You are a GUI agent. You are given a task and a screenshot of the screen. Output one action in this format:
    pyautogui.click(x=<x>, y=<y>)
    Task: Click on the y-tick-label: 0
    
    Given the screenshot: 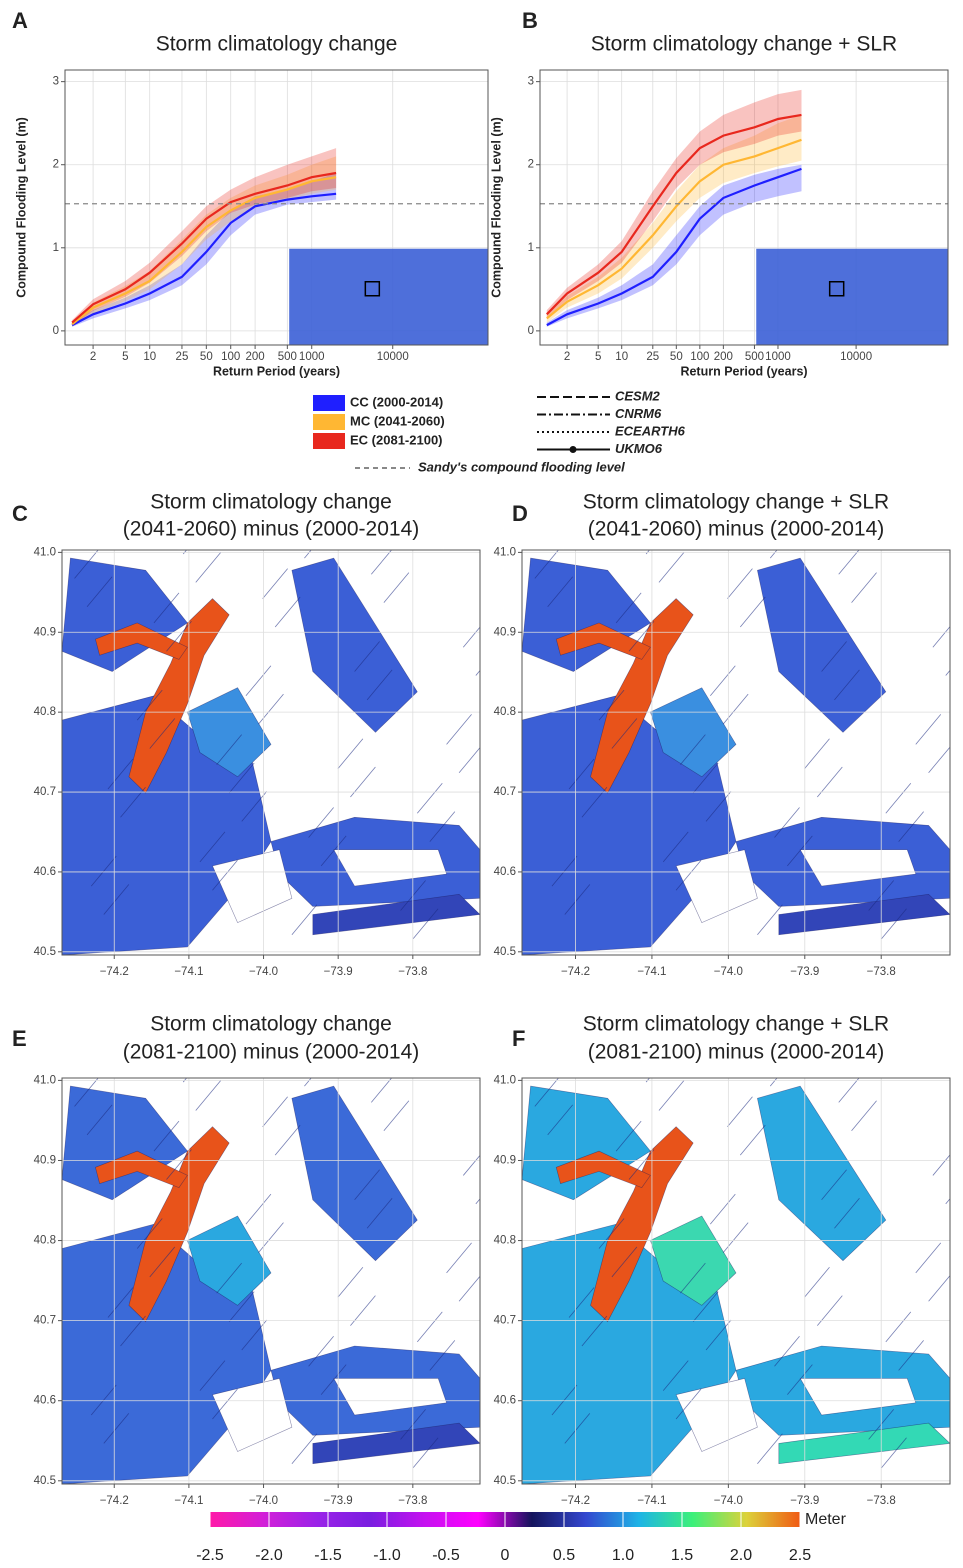 What is the action you would take?
    pyautogui.click(x=56, y=331)
    